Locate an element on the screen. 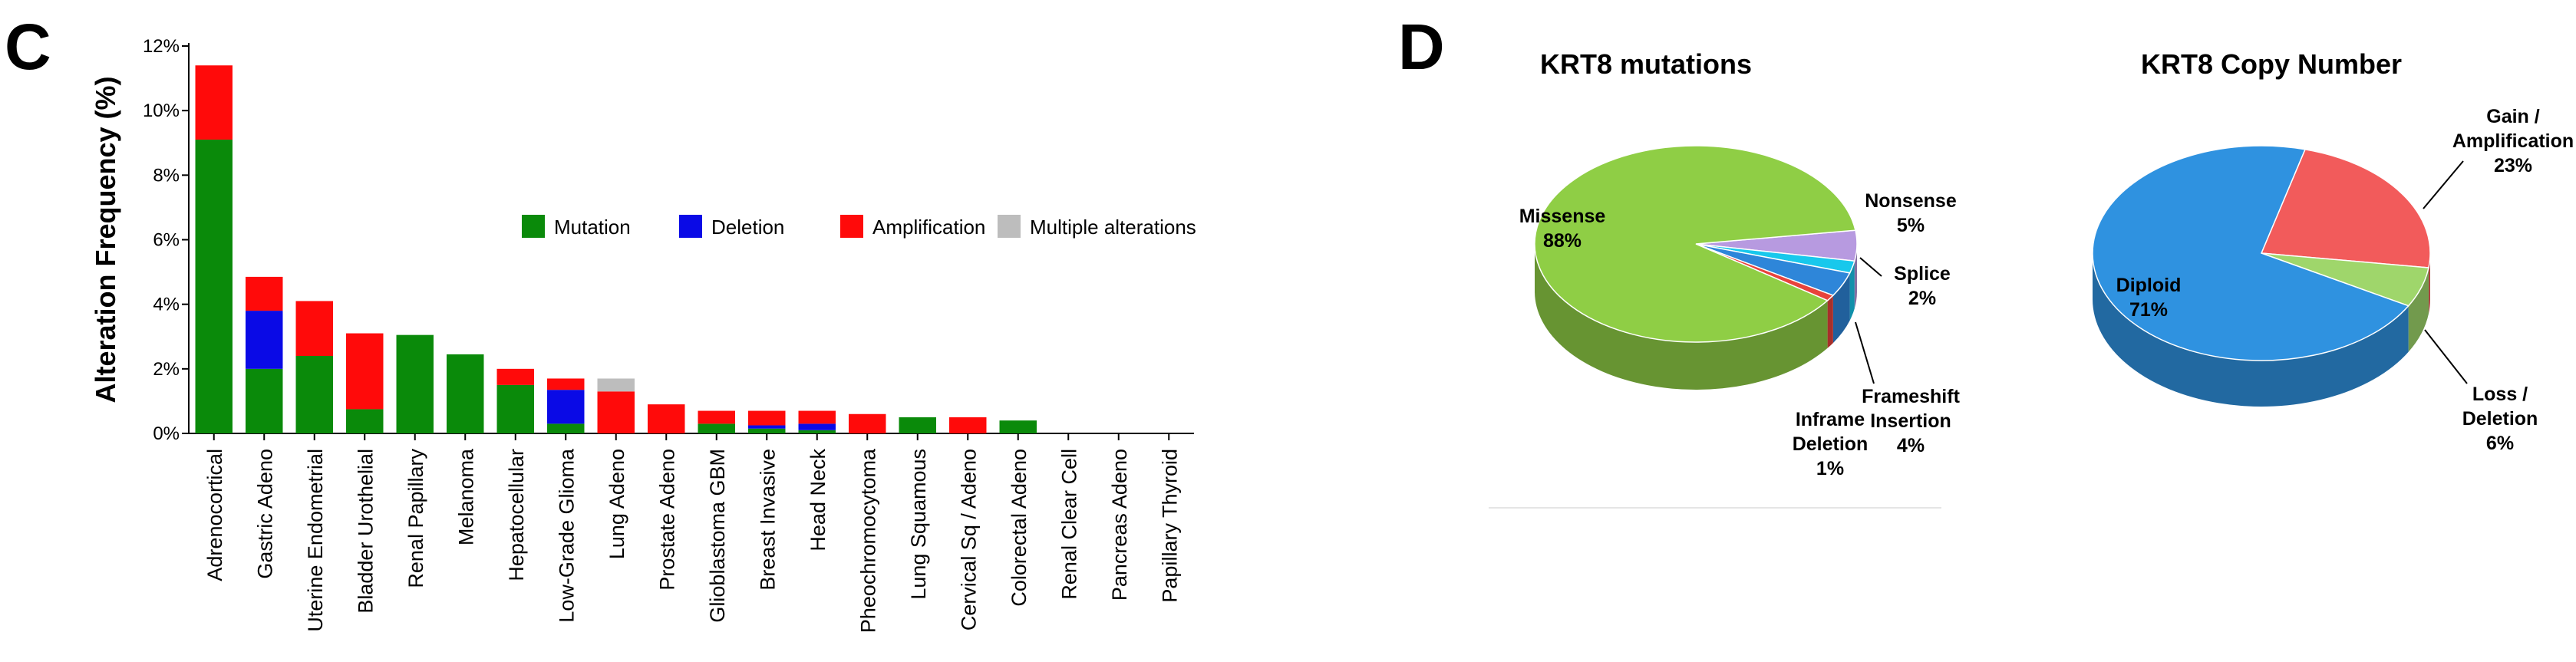  pie-title: KRT8 mutations is located at coordinates (1646, 64).